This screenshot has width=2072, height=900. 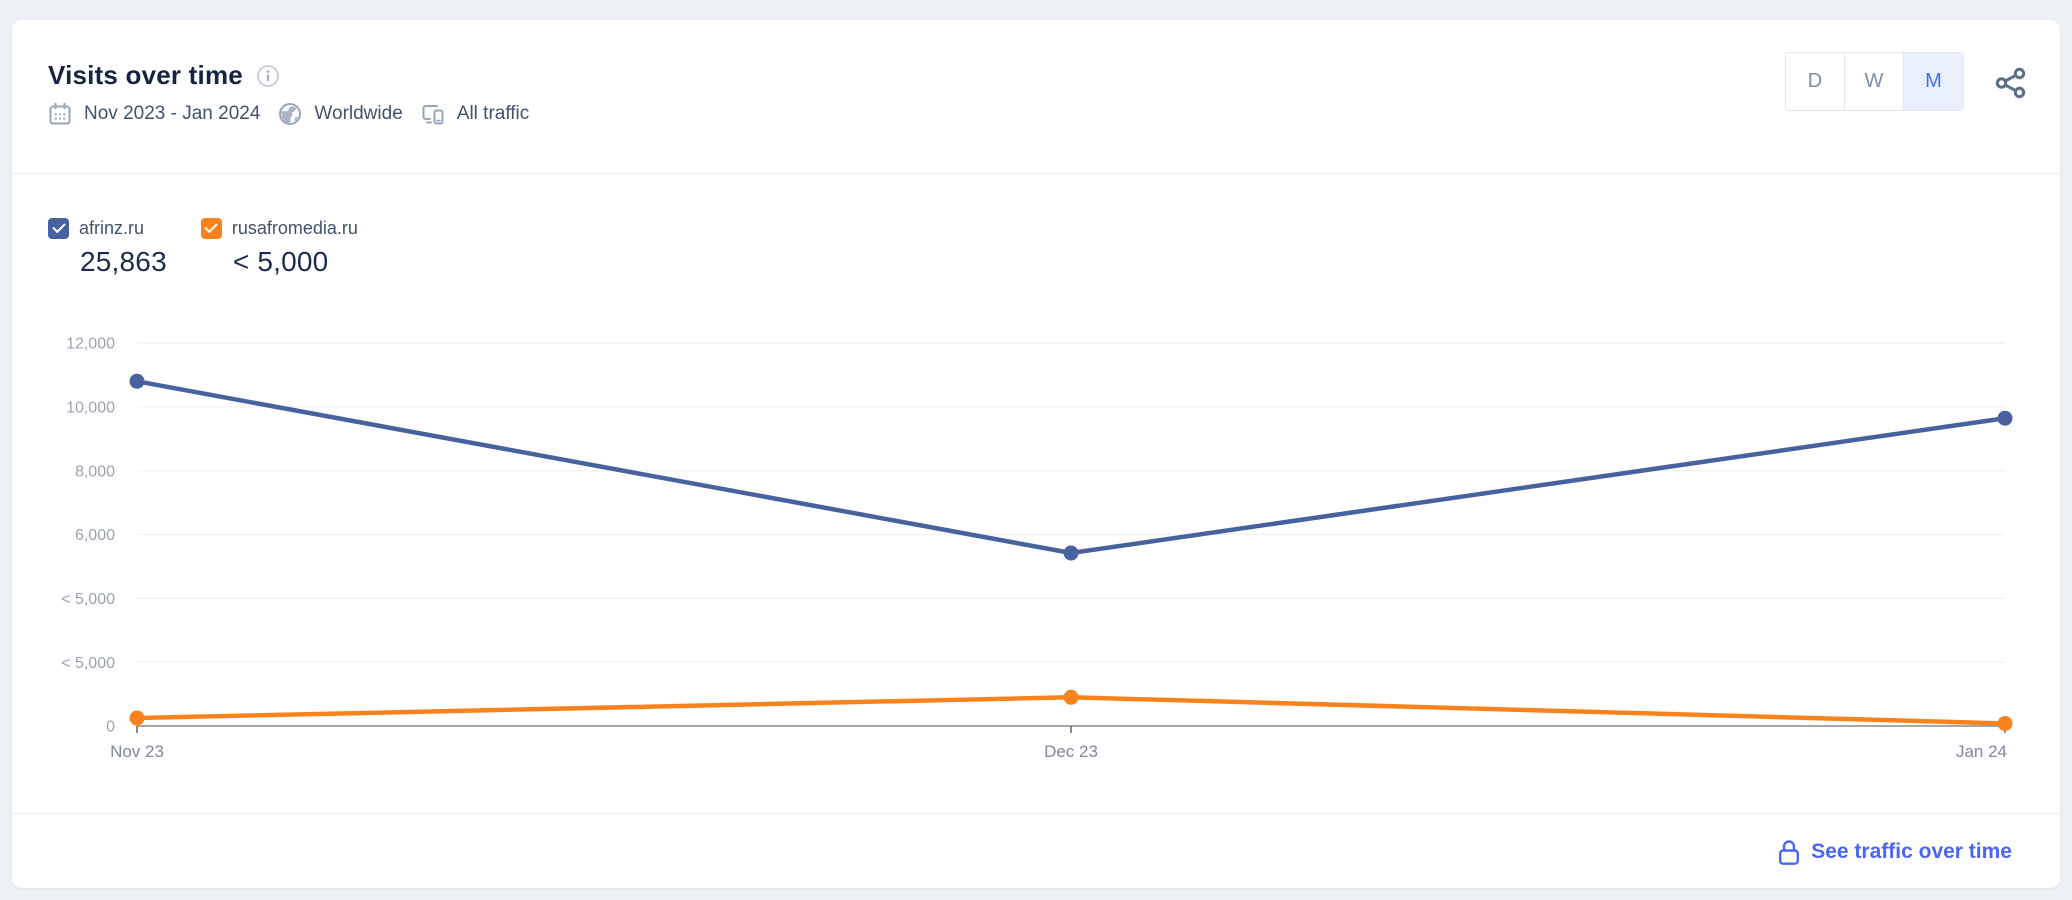 I want to click on afrinz-checkbox, so click(x=58, y=228).